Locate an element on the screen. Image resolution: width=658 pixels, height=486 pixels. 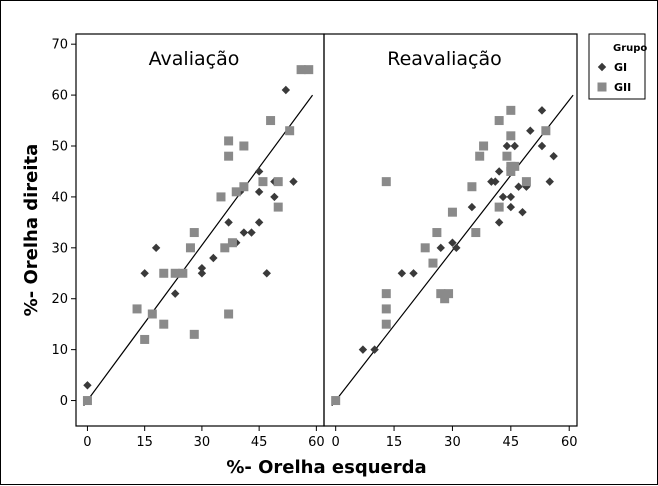
y-tick-label: 0 is located at coordinates (64, 401).